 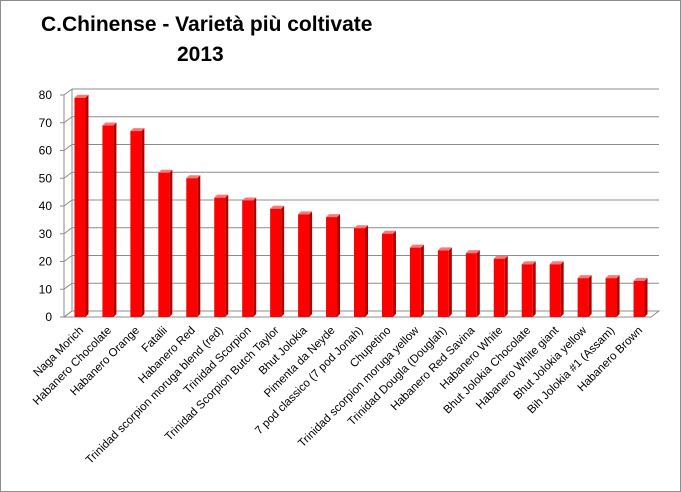 I want to click on y-tick-label: 50, so click(x=46, y=178).